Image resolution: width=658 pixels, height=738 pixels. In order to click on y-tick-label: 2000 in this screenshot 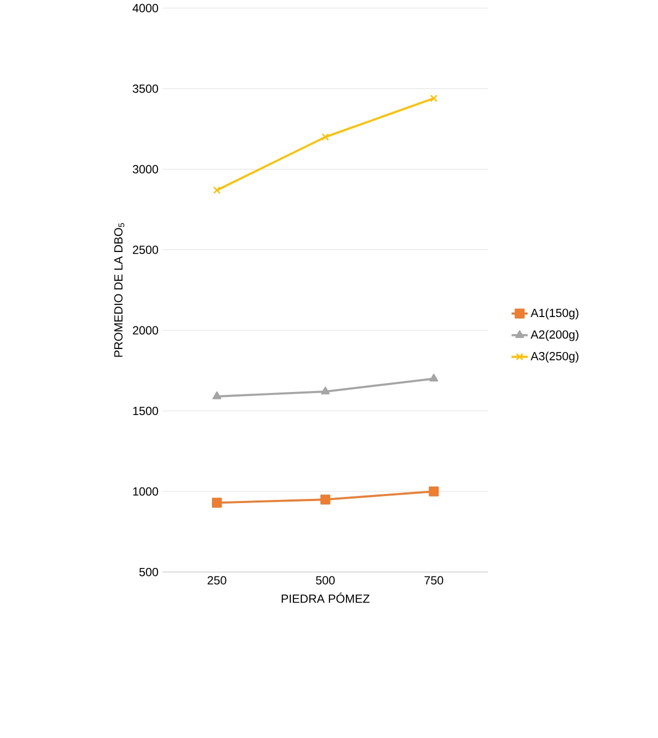, I will do `click(145, 330)`.